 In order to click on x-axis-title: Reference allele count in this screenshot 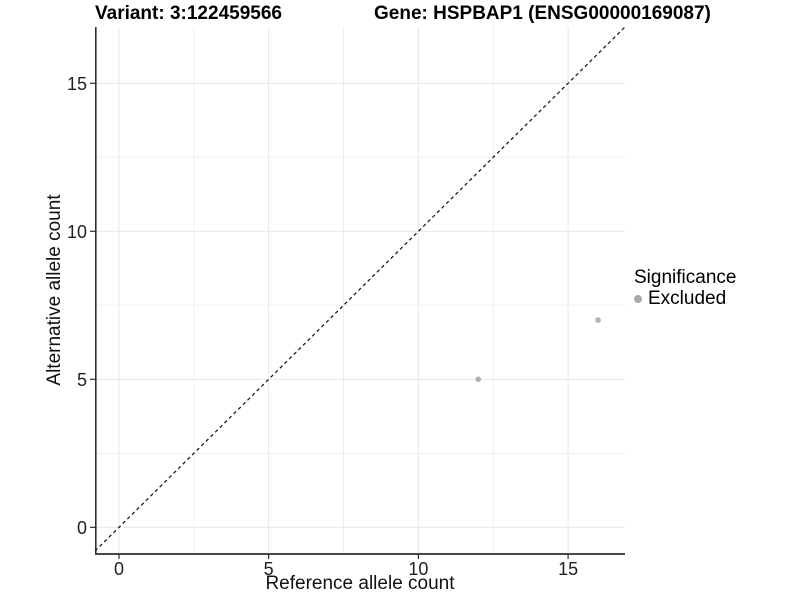, I will do `click(360, 583)`.